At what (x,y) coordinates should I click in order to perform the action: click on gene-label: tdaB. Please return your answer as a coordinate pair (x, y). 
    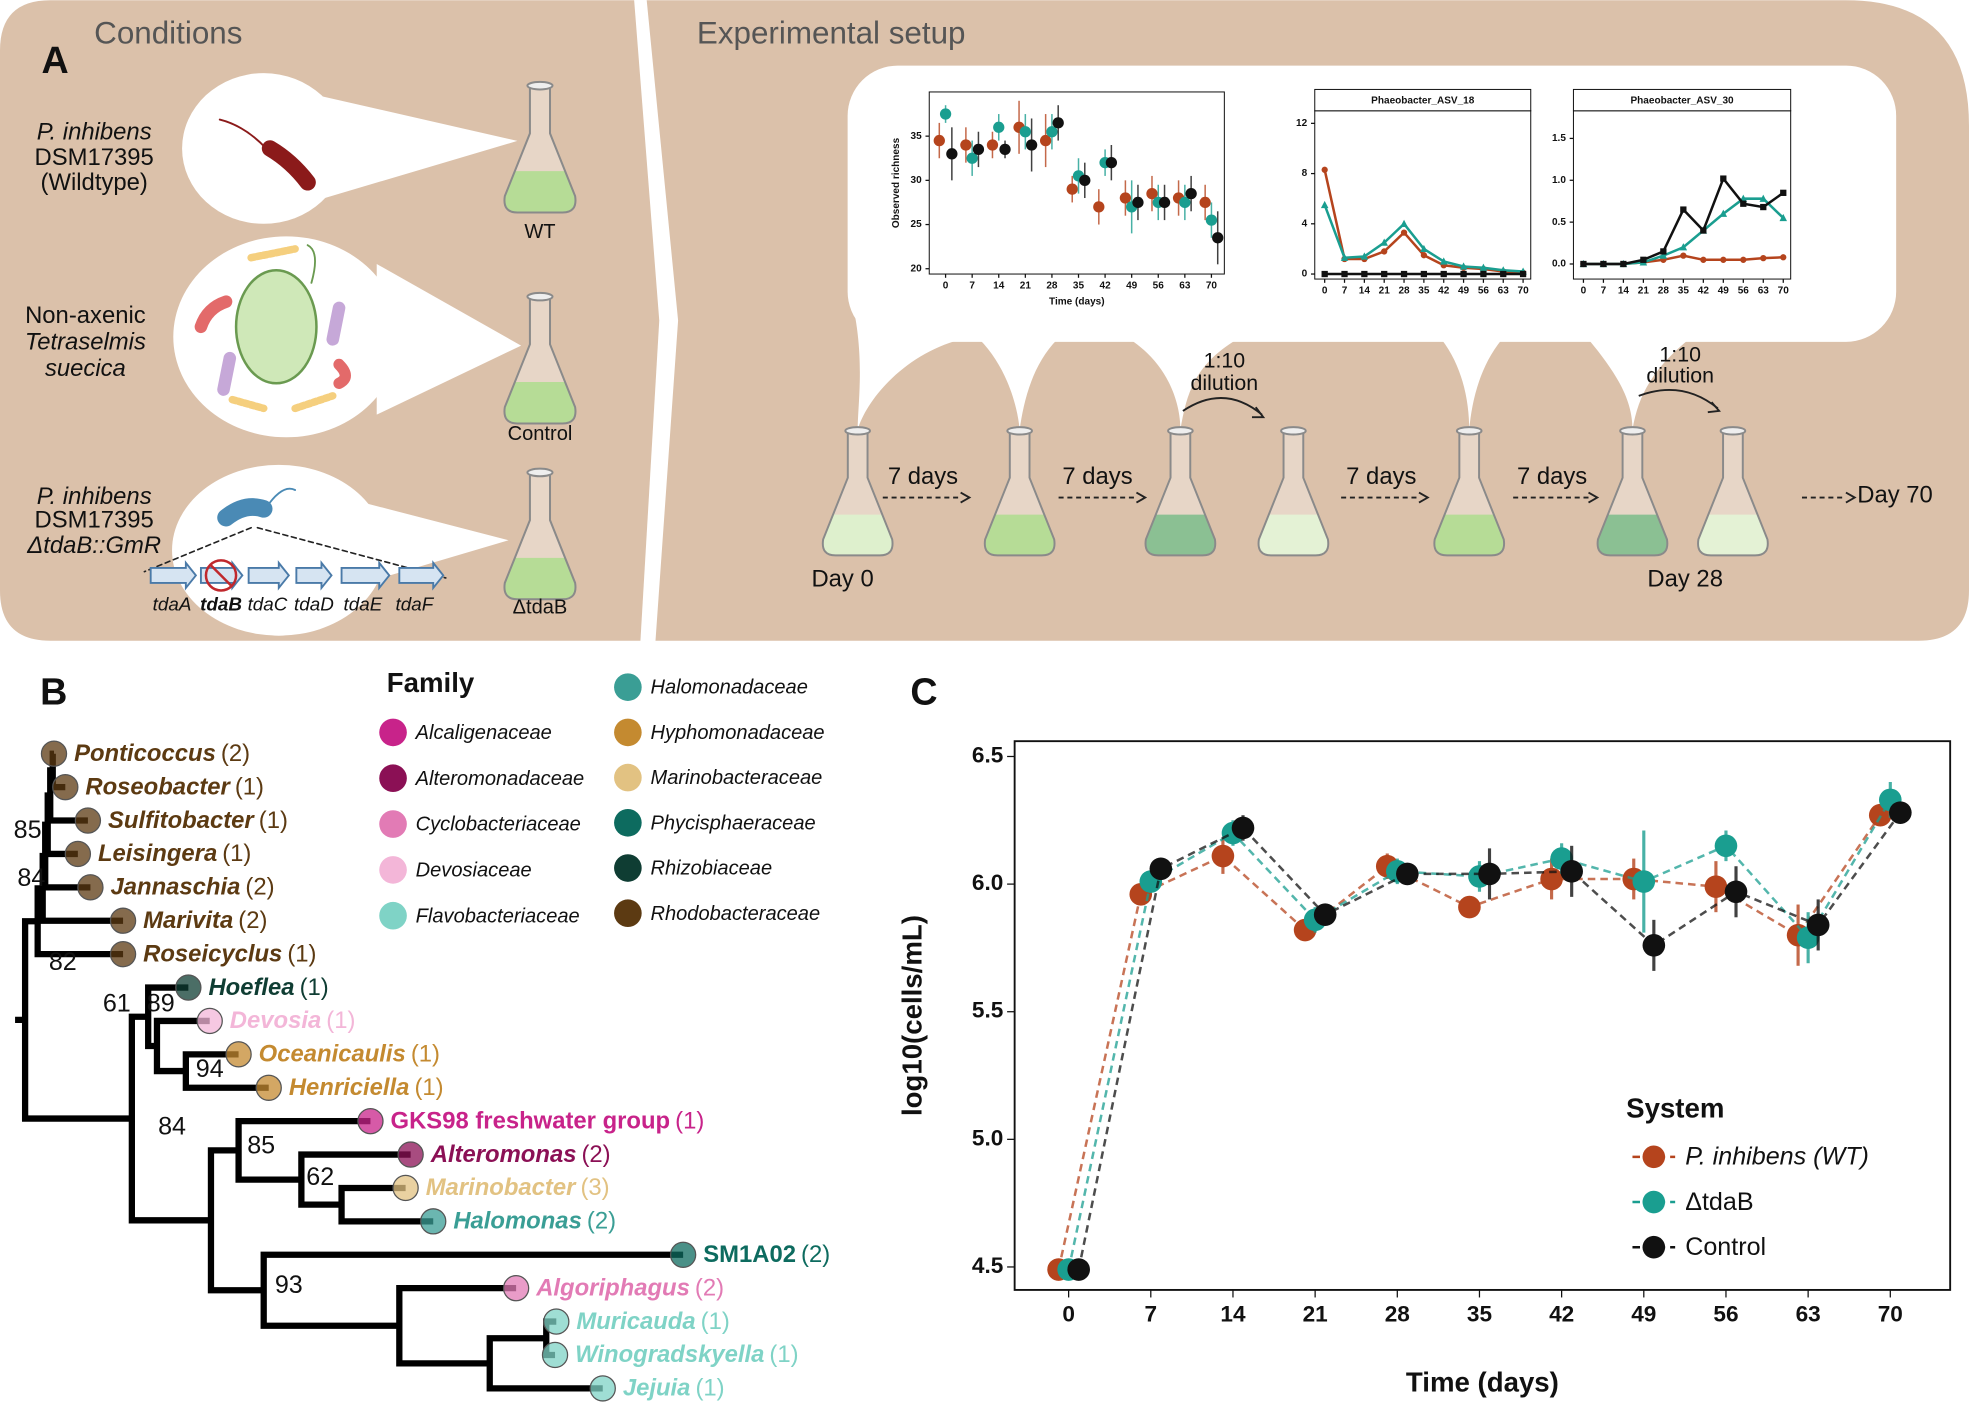
    Looking at the image, I should click on (221, 604).